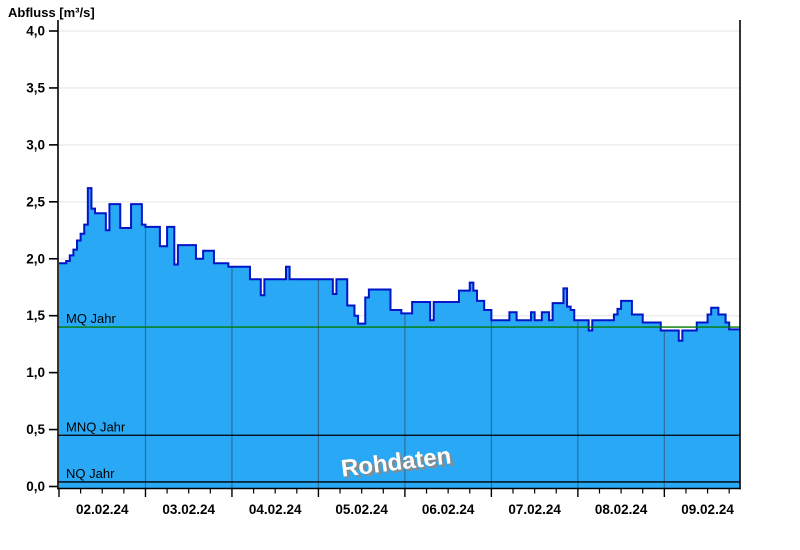 Image resolution: width=800 pixels, height=550 pixels. I want to click on reference-mq: MQ Jahr, so click(399, 319).